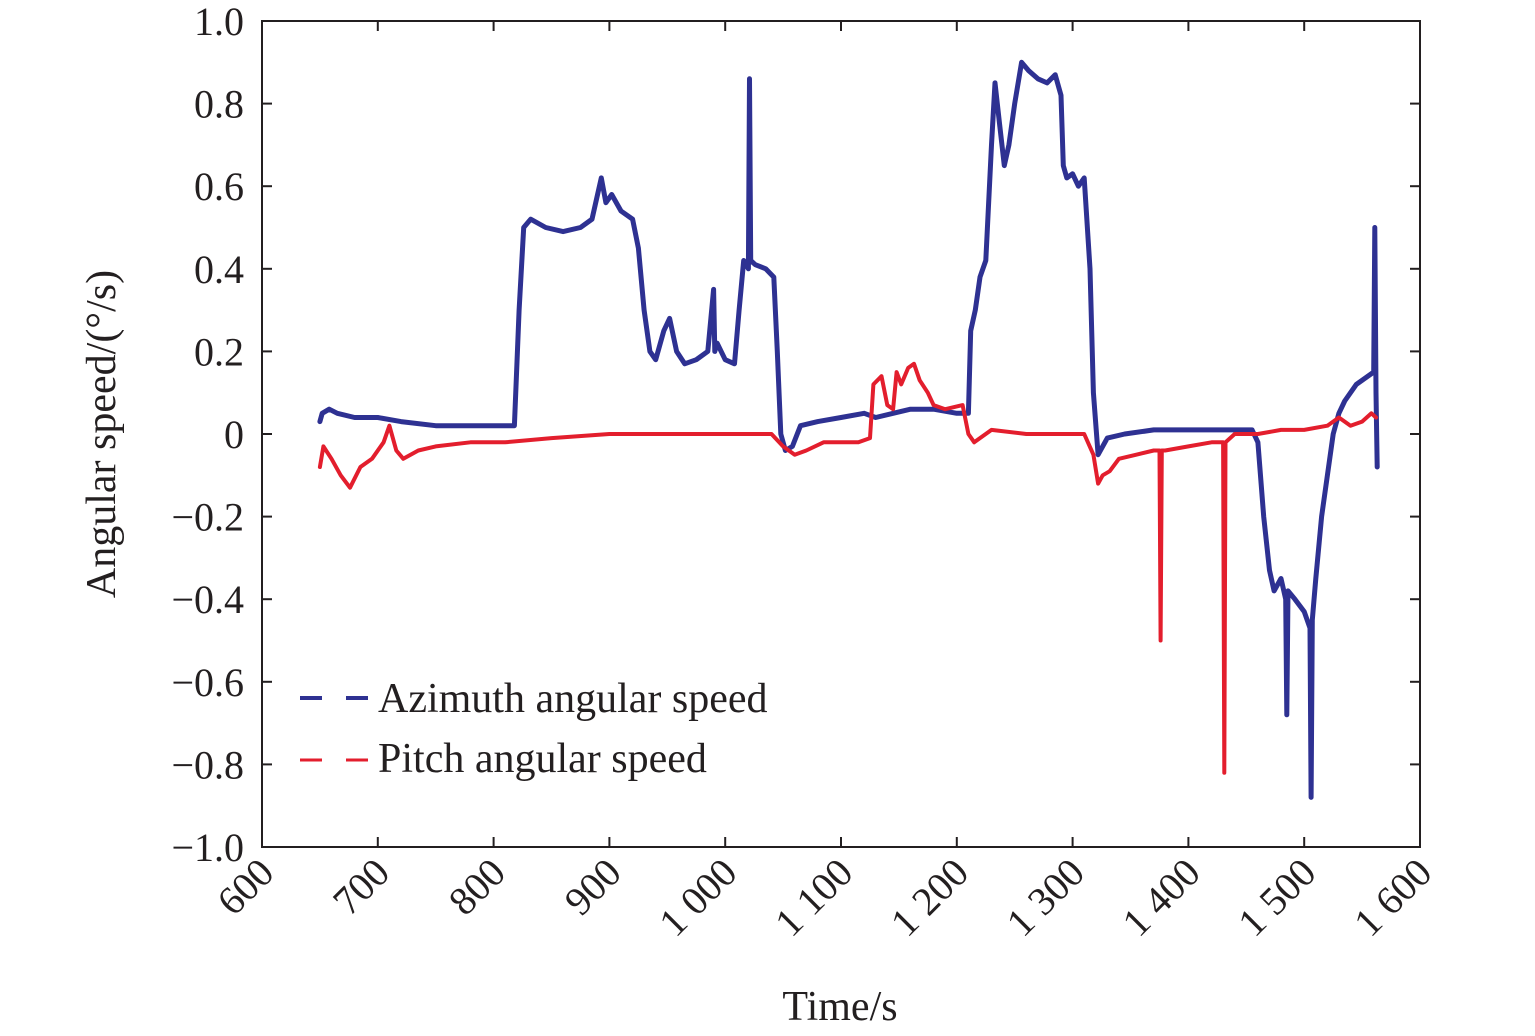 Image resolution: width=1535 pixels, height=1036 pixels. Describe the element at coordinates (234, 434) in the screenshot. I see `y-tick-label: 0` at that location.